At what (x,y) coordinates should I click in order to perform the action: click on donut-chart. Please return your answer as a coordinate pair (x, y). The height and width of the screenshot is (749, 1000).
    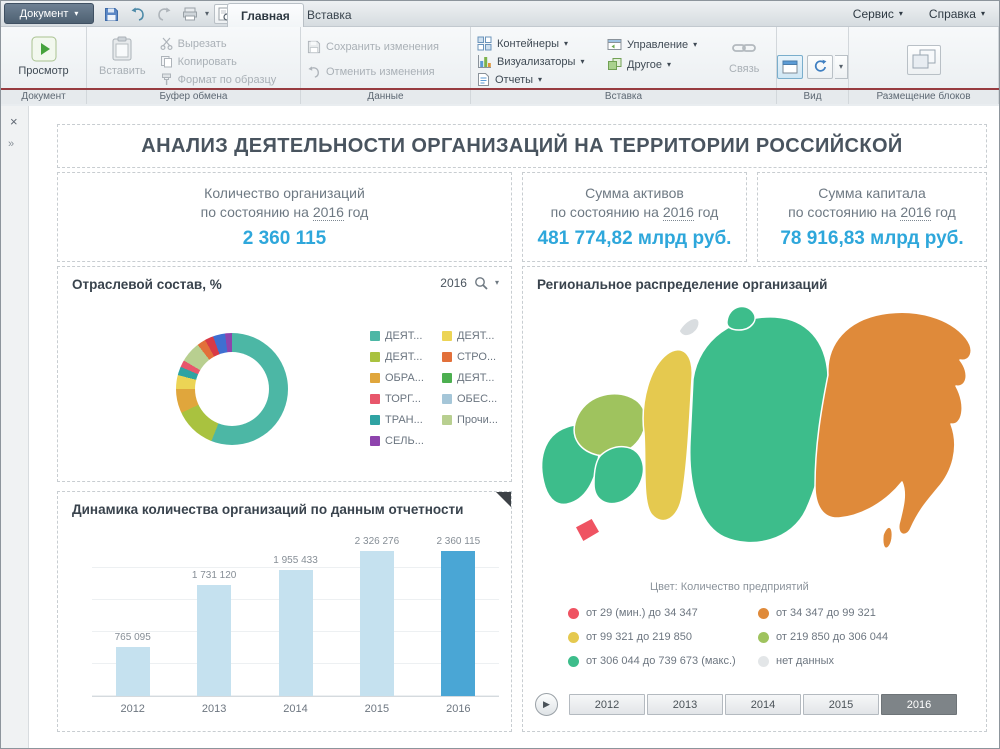
    Looking at the image, I should click on (232, 389).